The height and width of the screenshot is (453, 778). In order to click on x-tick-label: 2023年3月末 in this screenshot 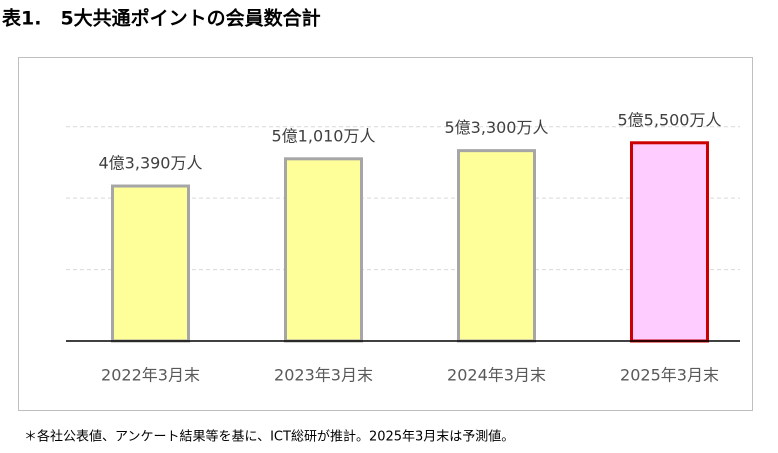, I will do `click(323, 375)`.